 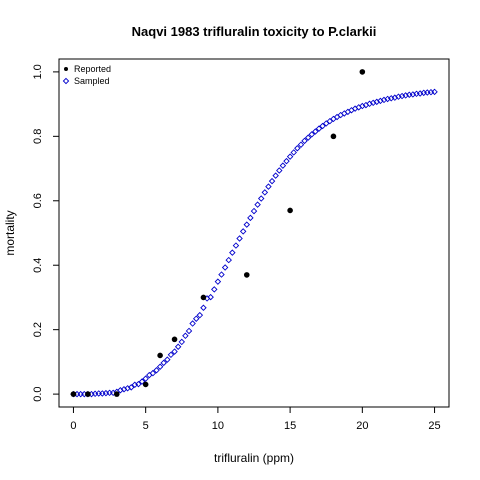 What do you see at coordinates (46, 233) in the screenshot?
I see `y-axis: 0.0 0.2 0.4 0.6 0.8 1.0` at bounding box center [46, 233].